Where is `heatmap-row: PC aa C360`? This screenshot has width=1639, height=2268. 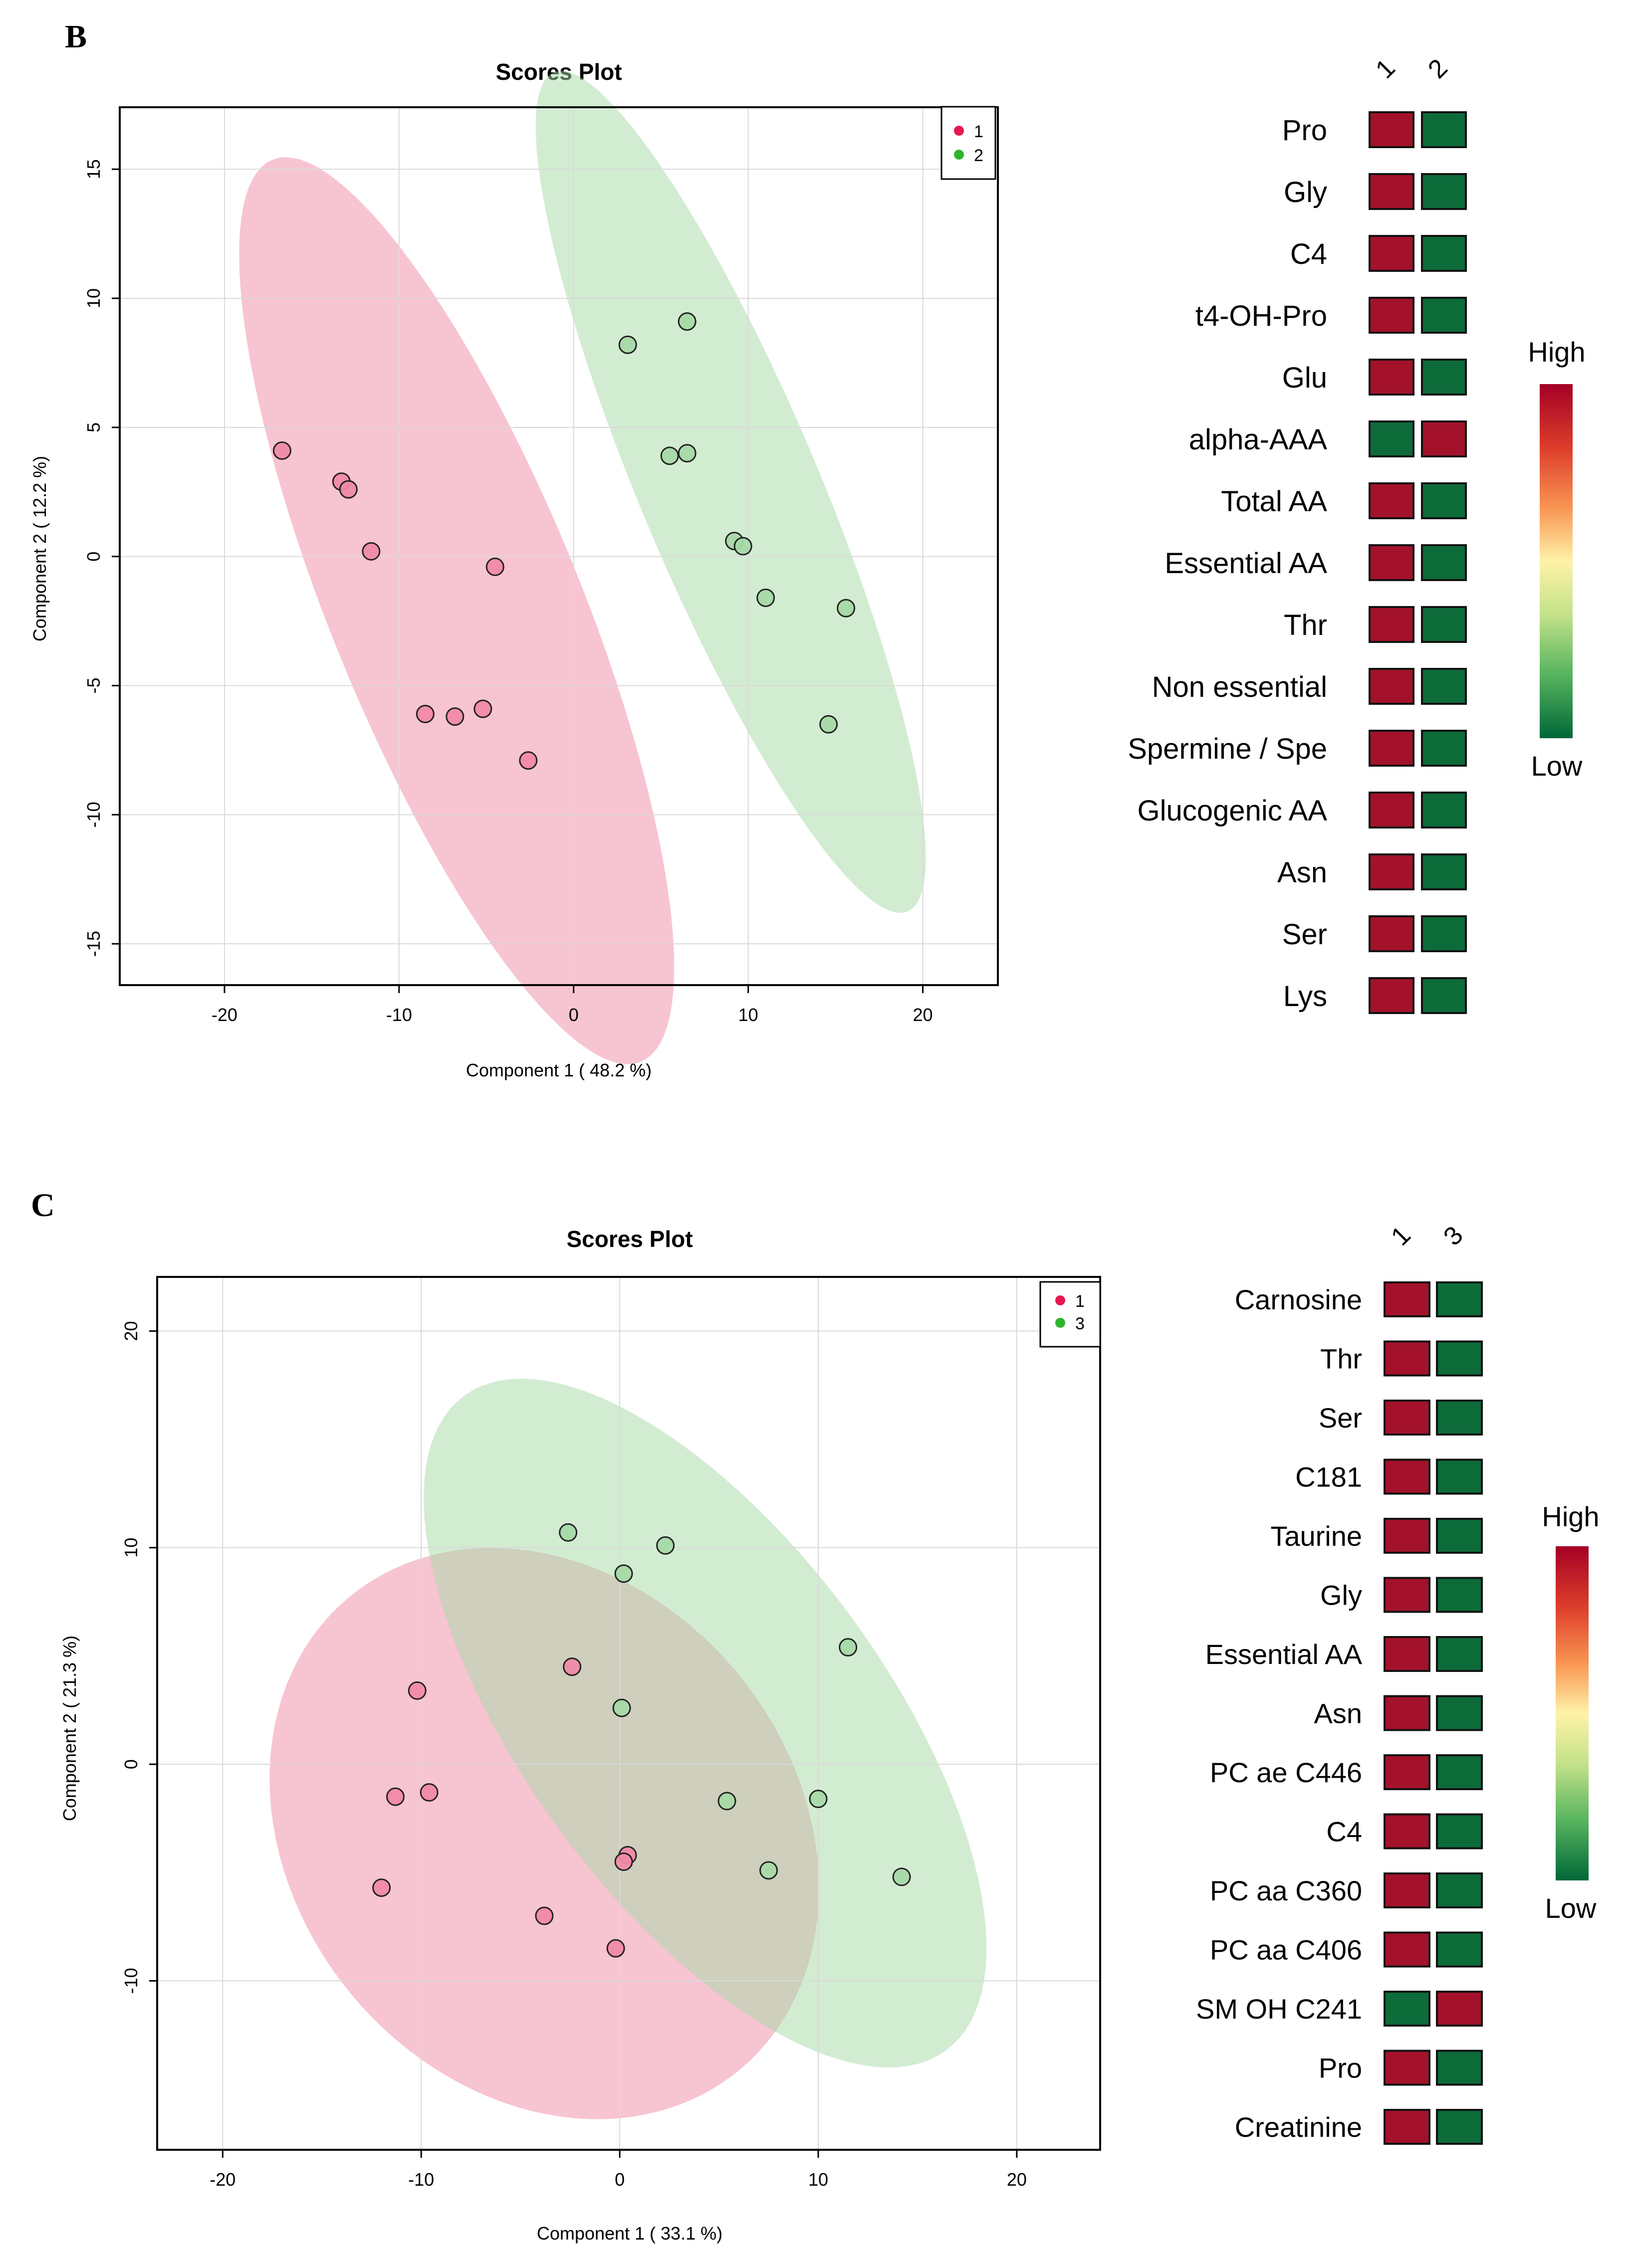
heatmap-row: PC aa C360 is located at coordinates (1346, 1890).